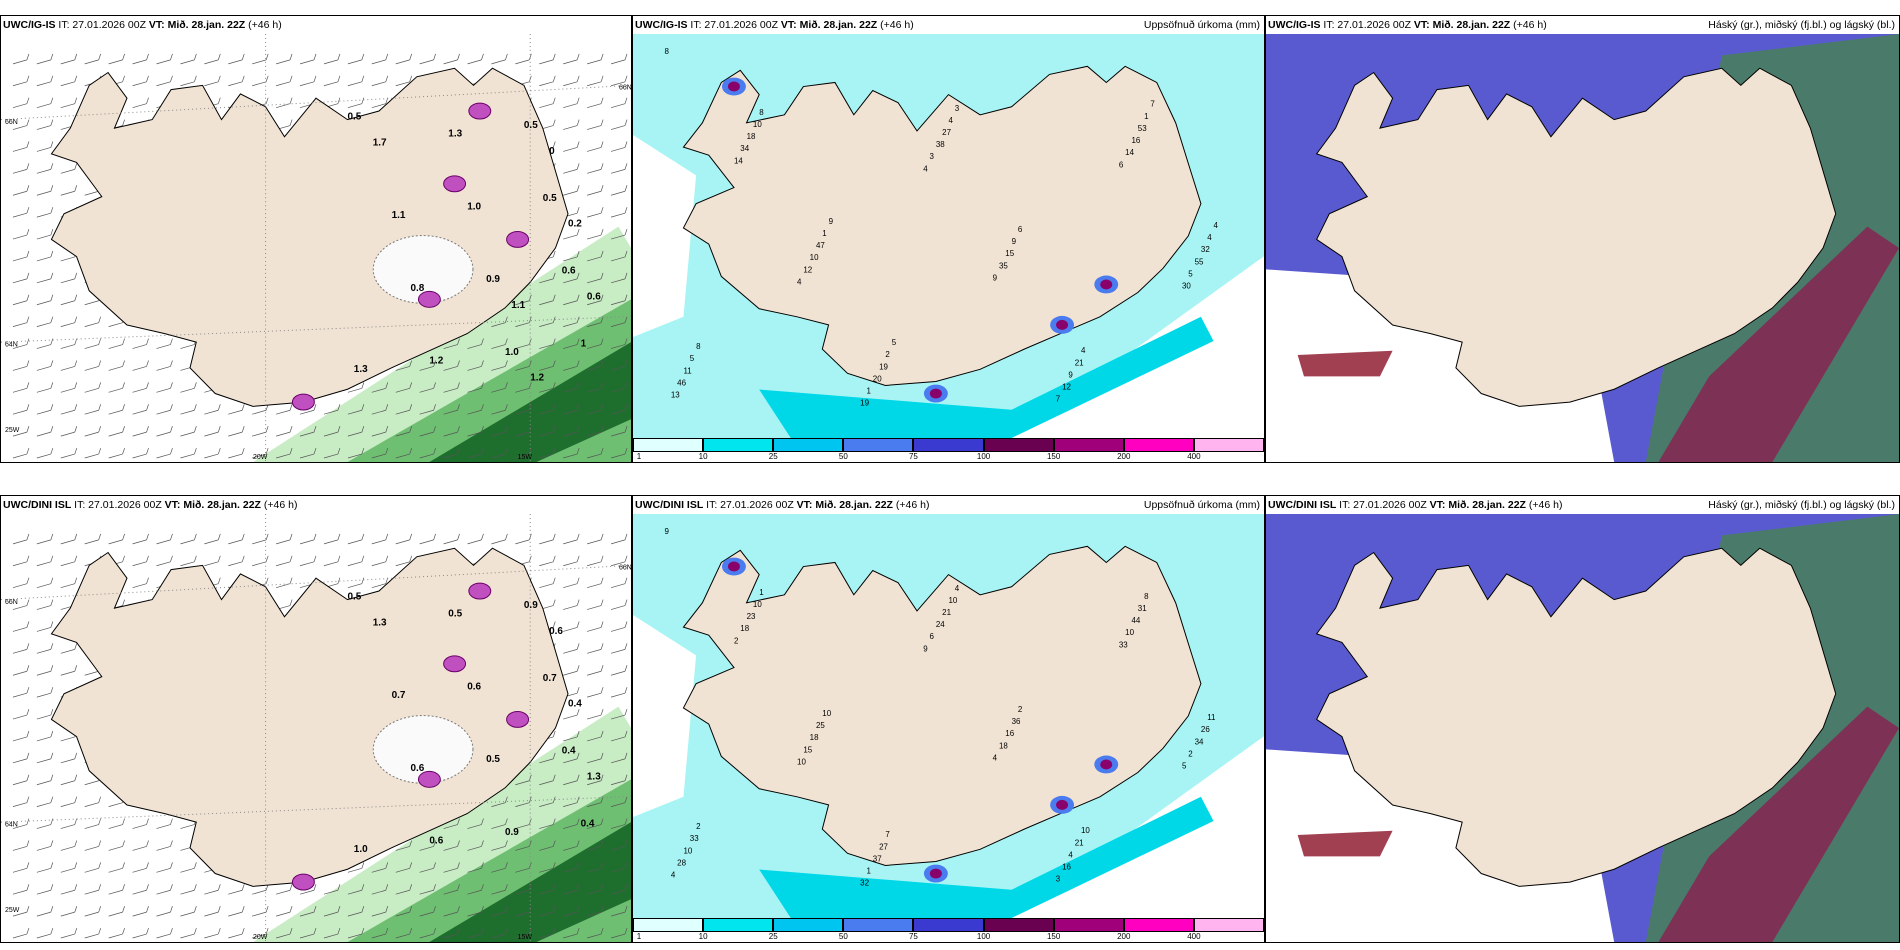 The image size is (1900, 950). What do you see at coordinates (1129, 152) in the screenshot?
I see `precip-value-label: 14` at bounding box center [1129, 152].